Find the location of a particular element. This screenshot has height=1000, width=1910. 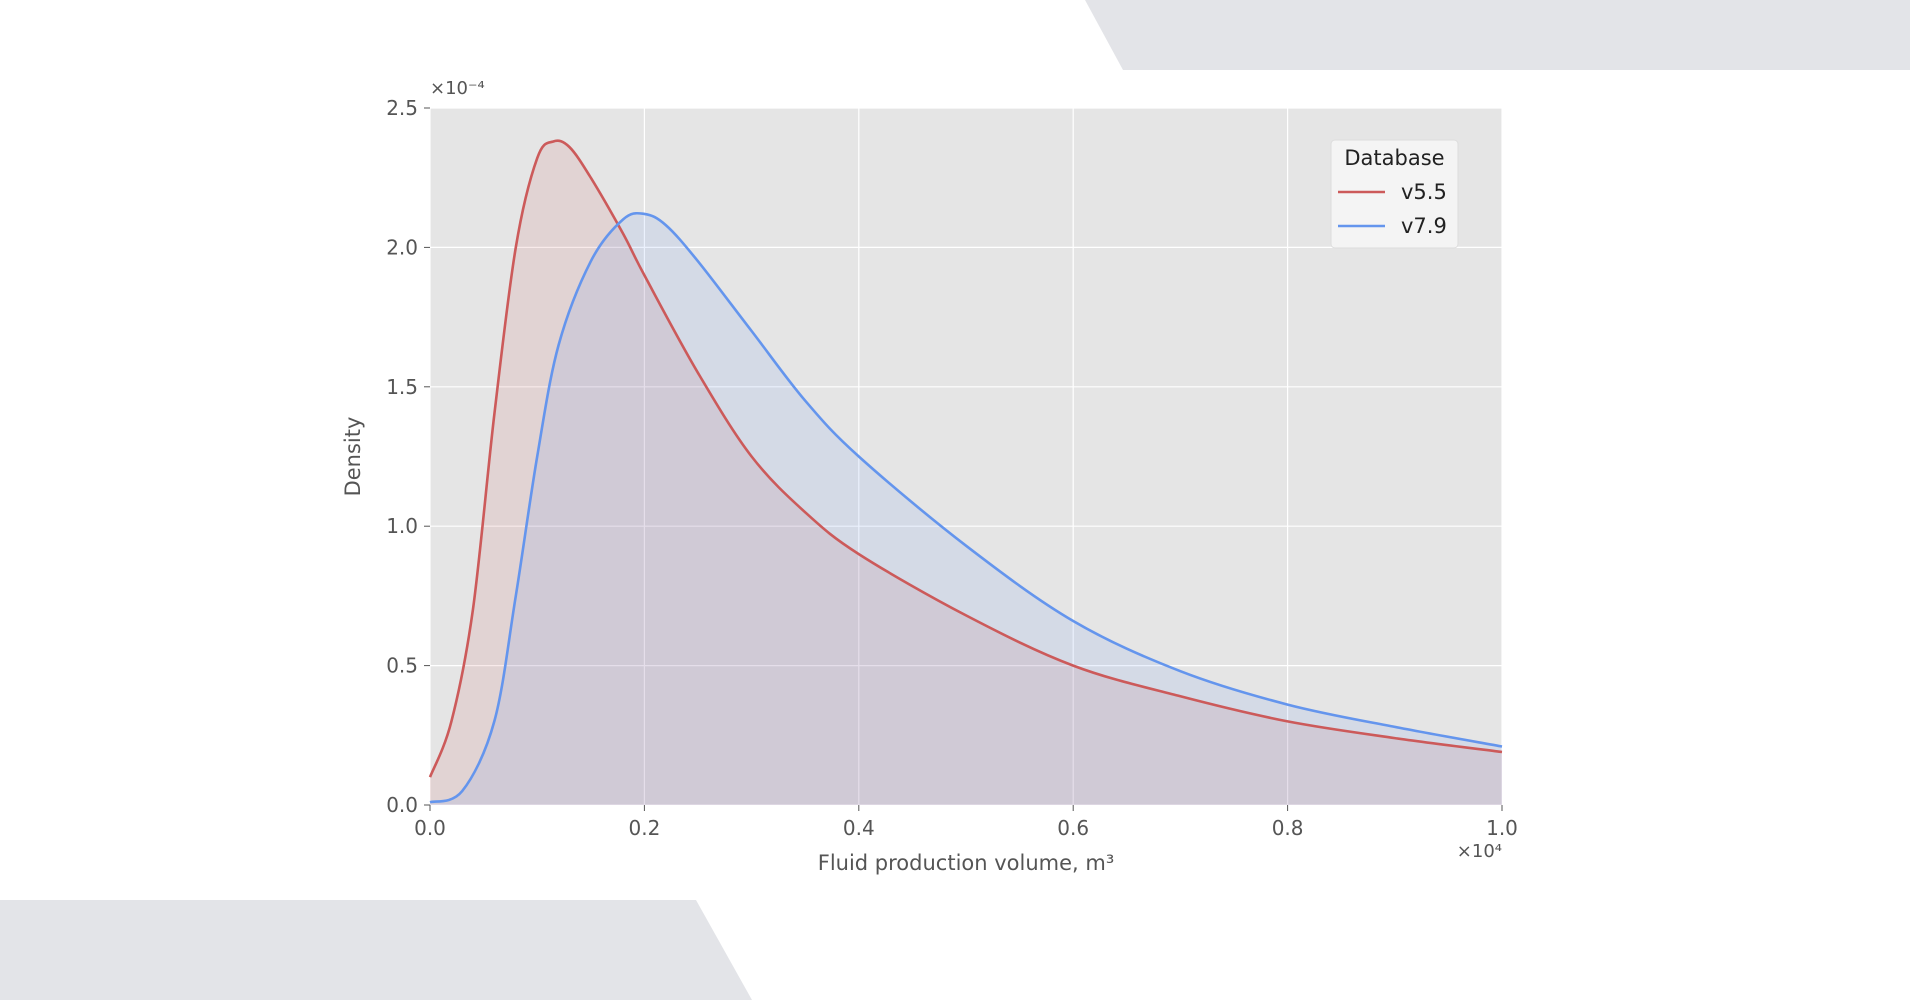

legend-title: Database is located at coordinates (1394, 158).